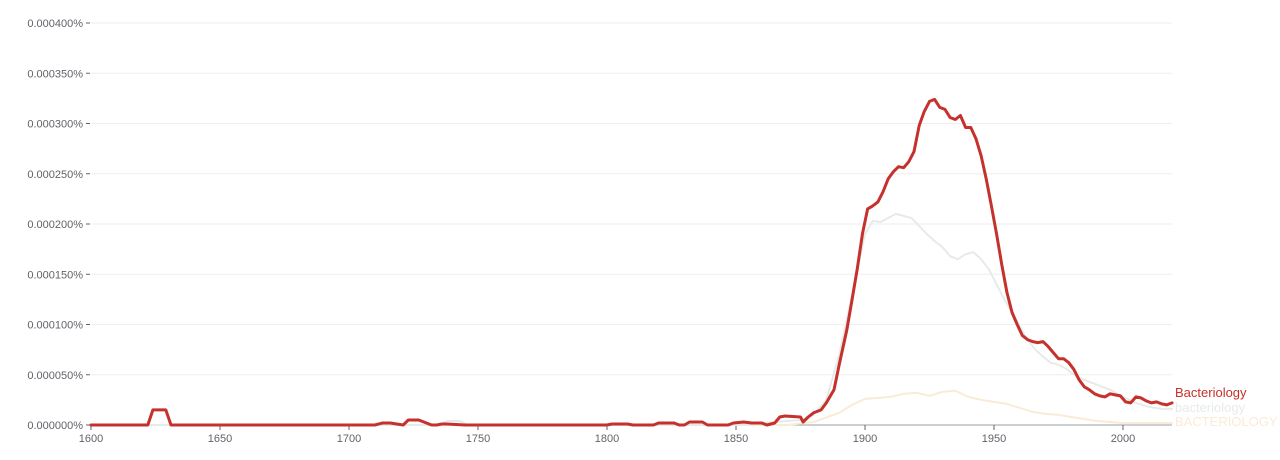 Image resolution: width=1280 pixels, height=460 pixels. Describe the element at coordinates (1123, 439) in the screenshot. I see `x-tick-label: 2000` at that location.